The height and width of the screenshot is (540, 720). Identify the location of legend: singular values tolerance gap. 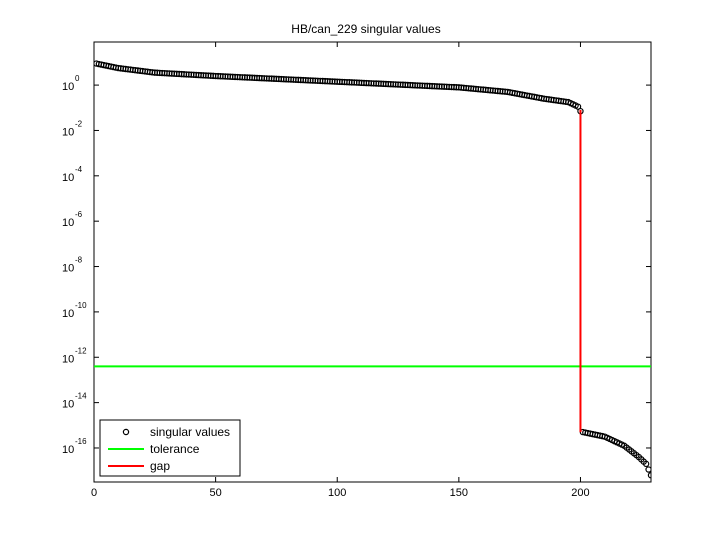
(170, 448).